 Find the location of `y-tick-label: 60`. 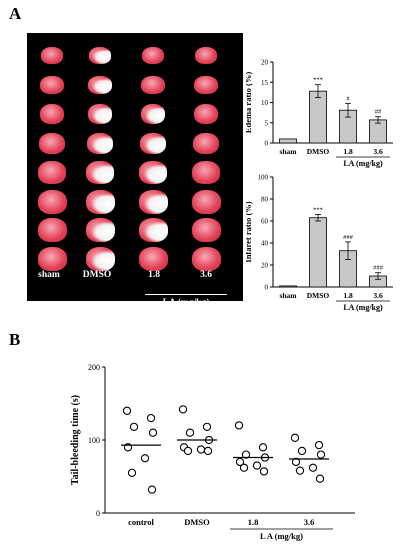

y-tick-label: 60 is located at coordinates (265, 222).